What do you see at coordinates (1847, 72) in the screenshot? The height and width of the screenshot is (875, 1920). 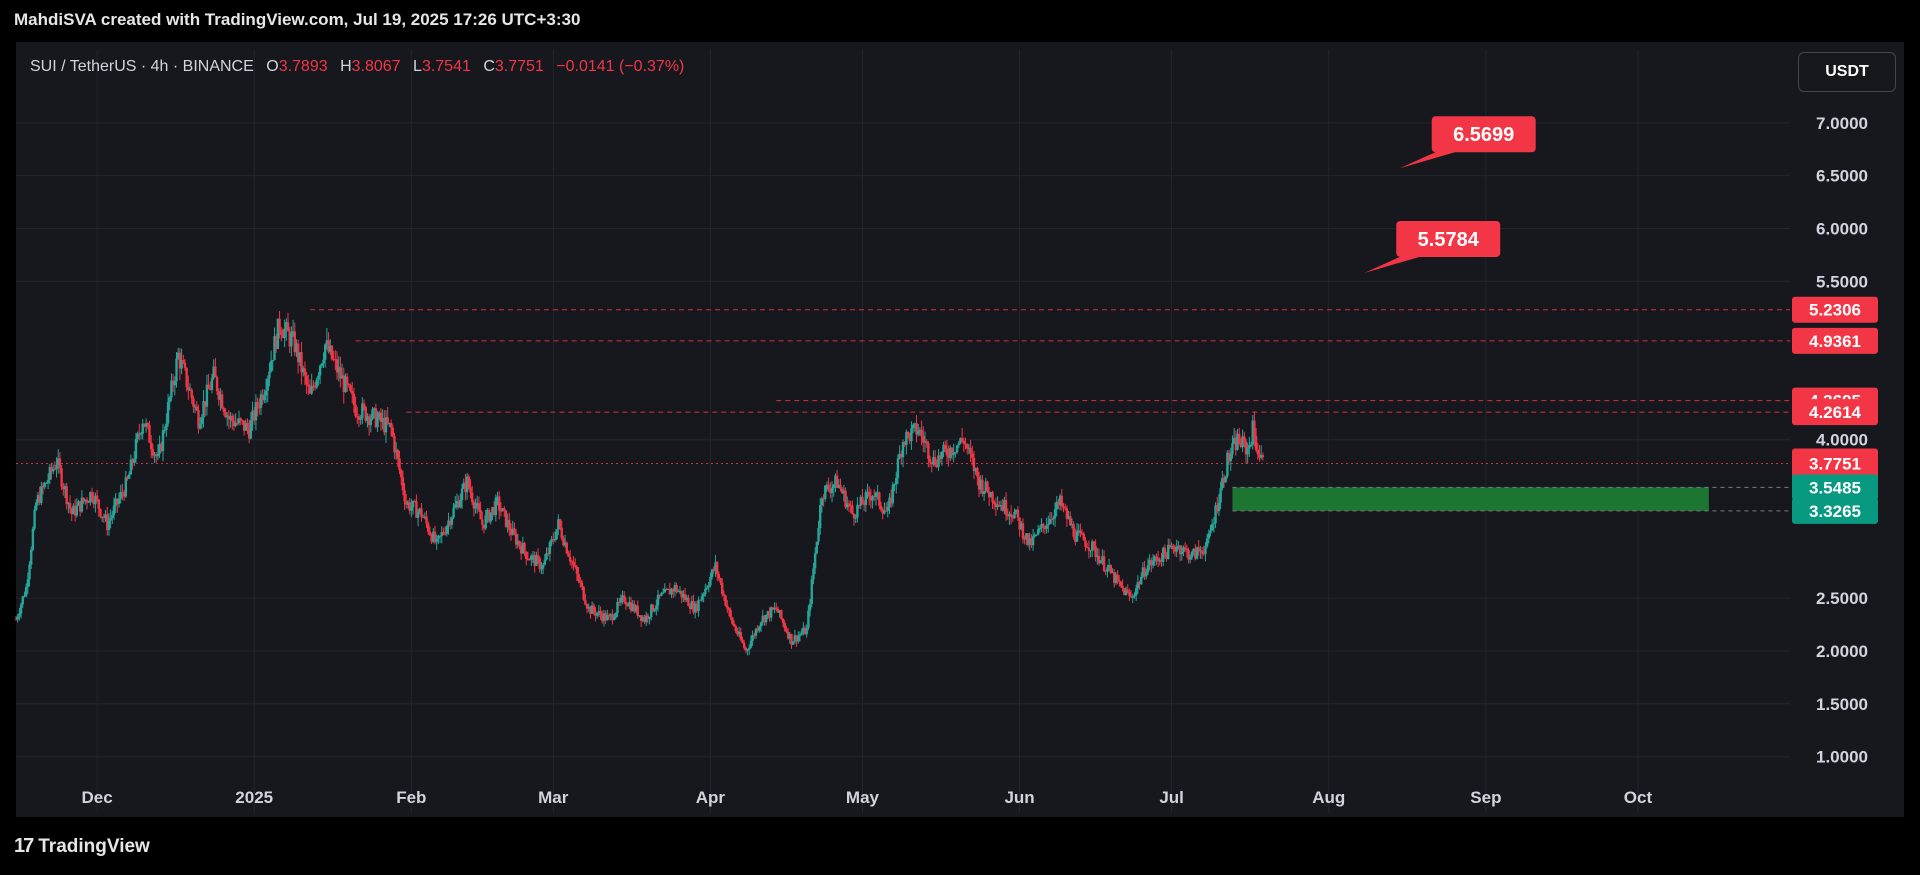 I see `currency-button: USDT` at bounding box center [1847, 72].